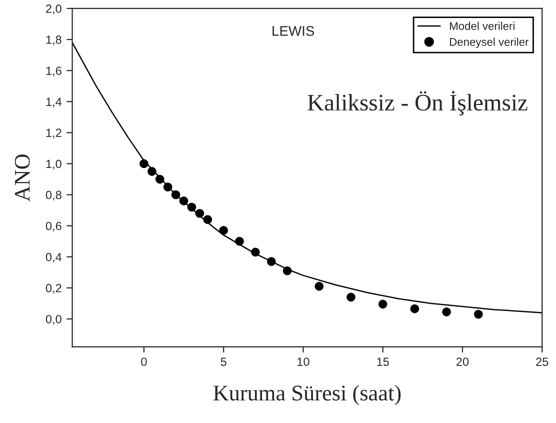 Image resolution: width=556 pixels, height=423 pixels. Describe the element at coordinates (383, 362) in the screenshot. I see `x-tick-label: 15` at that location.